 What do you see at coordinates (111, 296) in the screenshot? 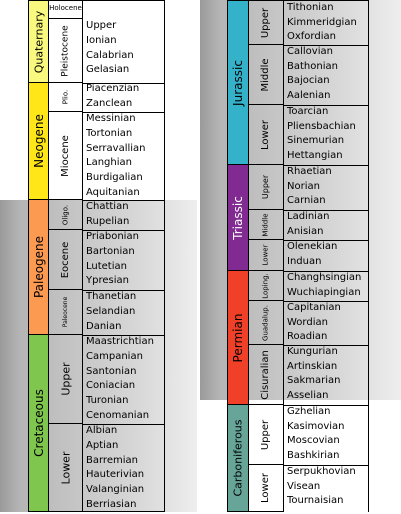
I see `stage-thanetian: Thanetian` at bounding box center [111, 296].